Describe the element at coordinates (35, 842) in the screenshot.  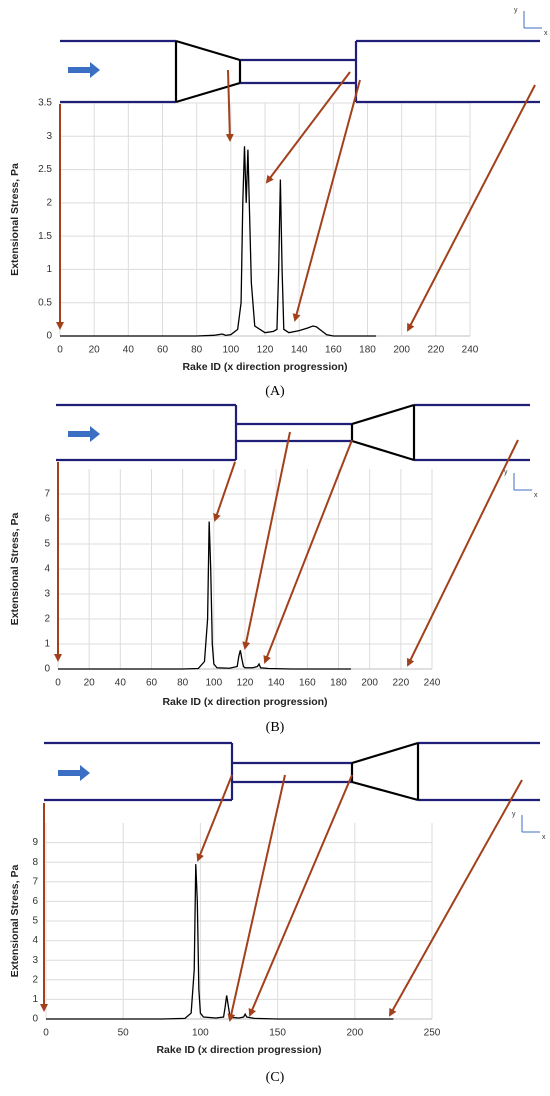
I see `y-tick-label: 9` at that location.